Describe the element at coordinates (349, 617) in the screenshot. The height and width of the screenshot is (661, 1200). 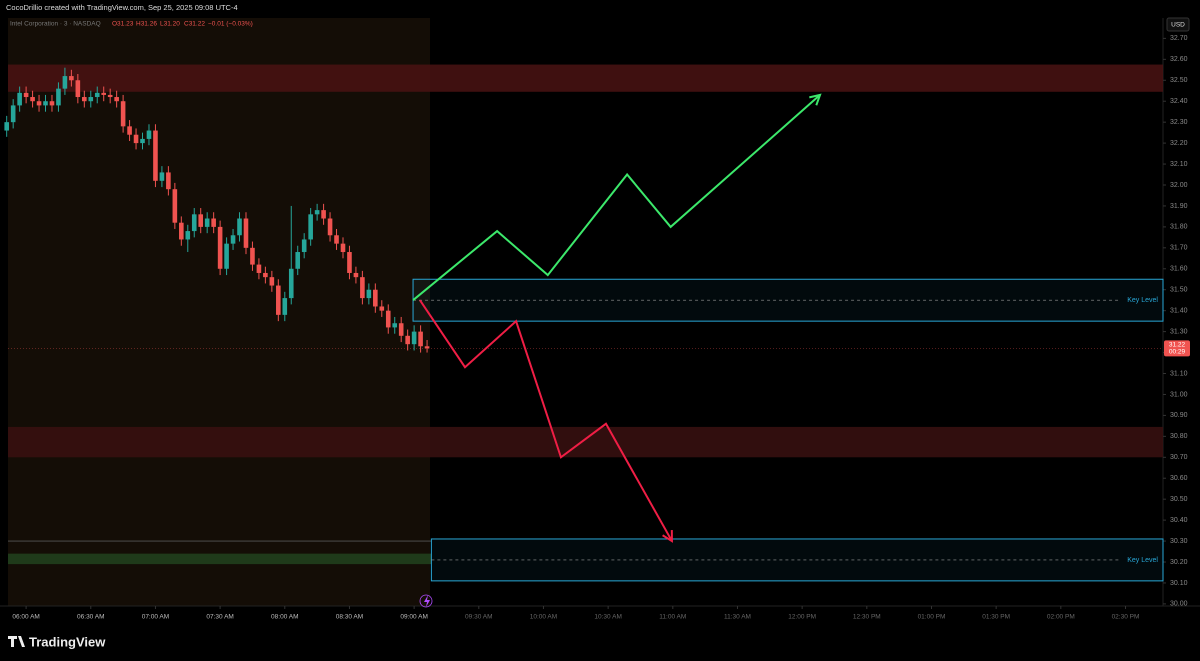
I see `x-tick-label: 08:30 AM` at that location.